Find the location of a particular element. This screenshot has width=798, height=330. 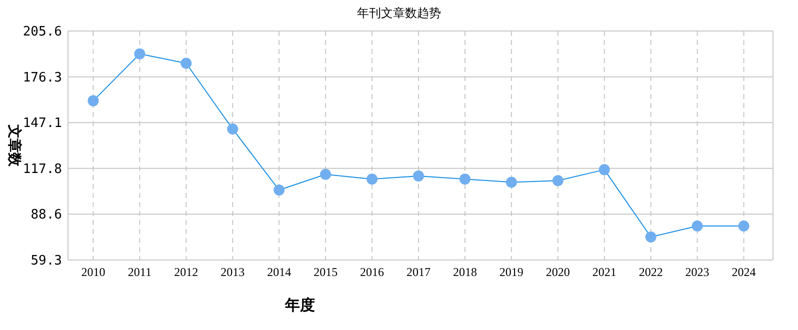

x-tick-label: 2010 is located at coordinates (93, 272).